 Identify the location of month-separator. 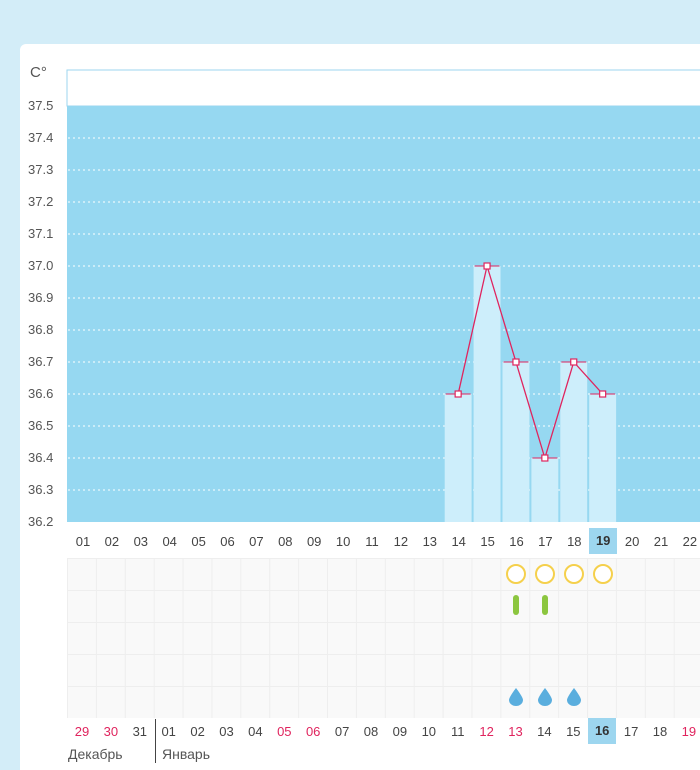
(155, 741).